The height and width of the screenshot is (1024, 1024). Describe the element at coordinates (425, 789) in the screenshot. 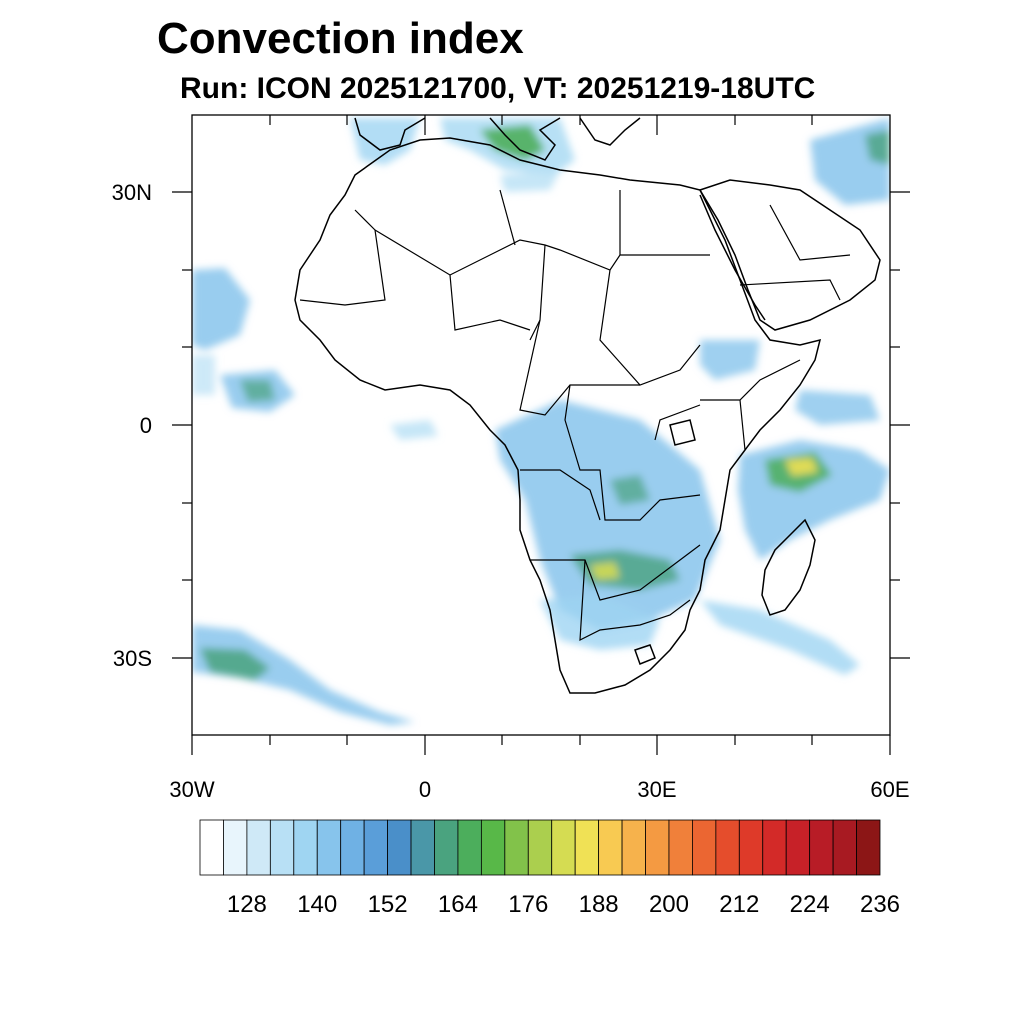

I see `x-tick-label-0: 0` at that location.